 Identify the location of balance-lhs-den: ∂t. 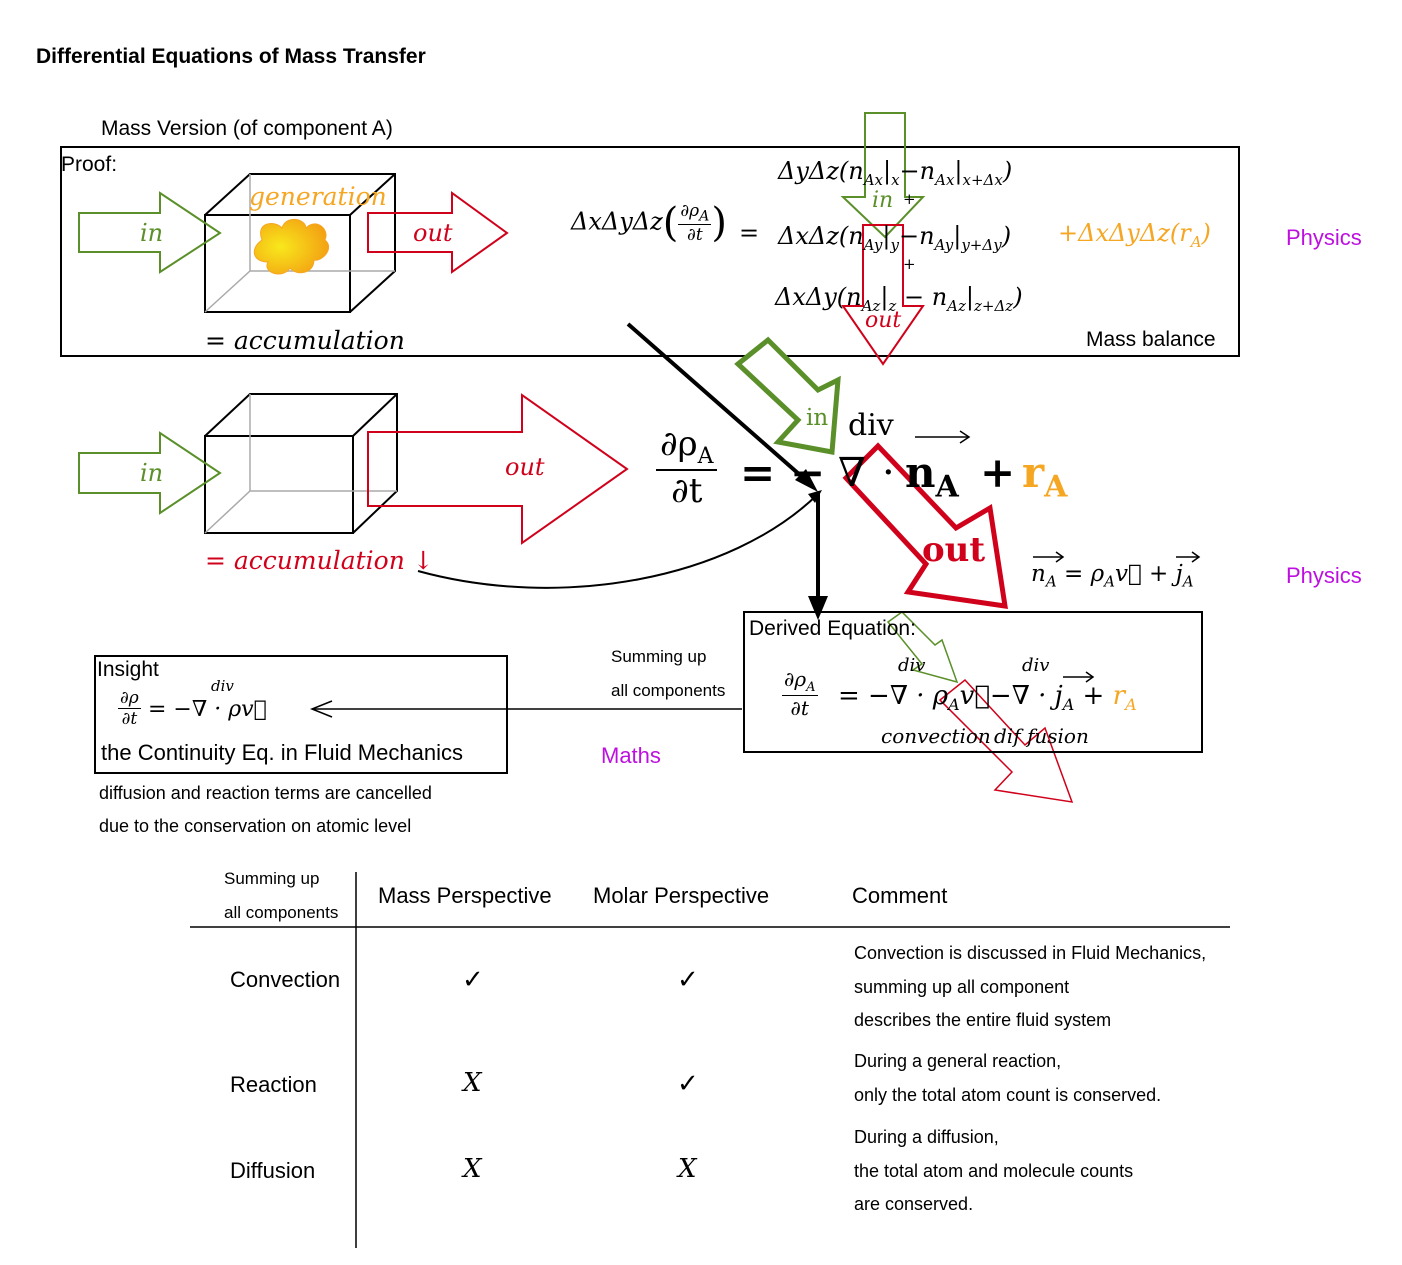
(695, 235).